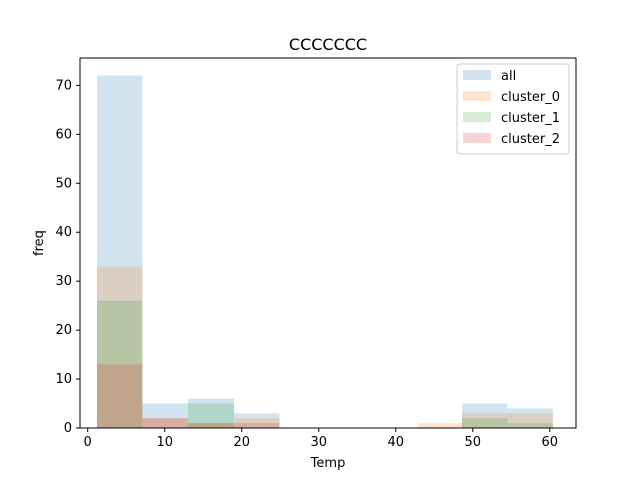 This screenshot has height=484, width=640. What do you see at coordinates (477, 75) in the screenshot?
I see `legend-swatch-all` at bounding box center [477, 75].